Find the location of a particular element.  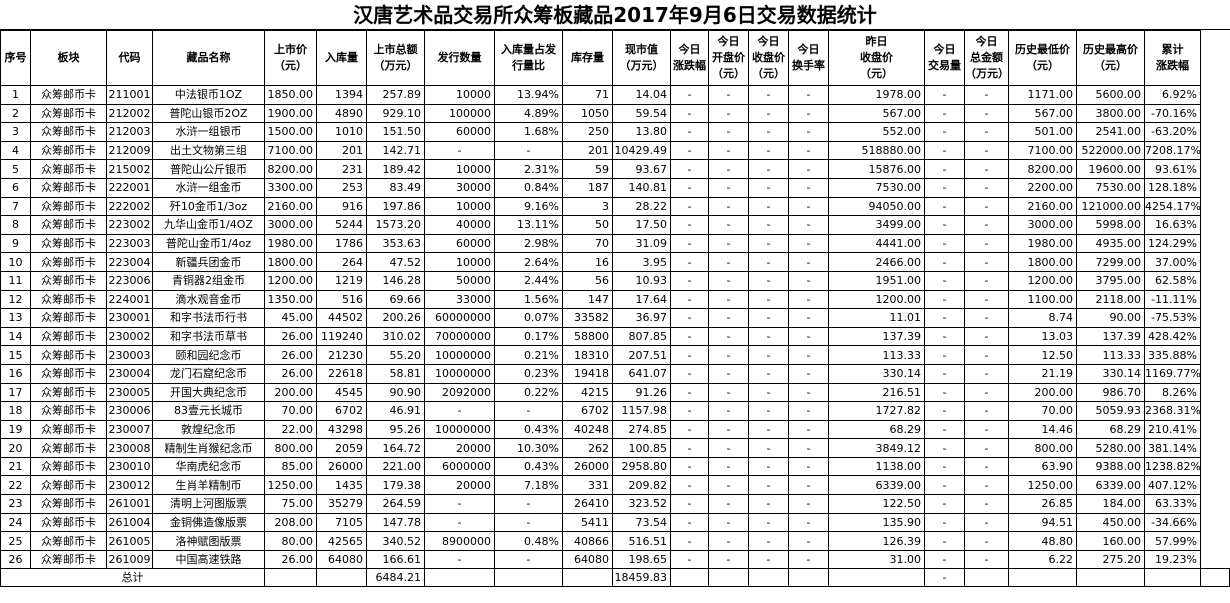

table-cell: 2.98% is located at coordinates (528, 243).